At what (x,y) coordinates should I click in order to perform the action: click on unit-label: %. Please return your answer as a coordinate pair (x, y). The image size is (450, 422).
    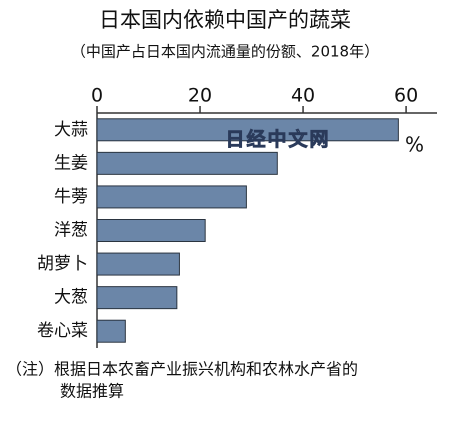
    Looking at the image, I should click on (414, 145).